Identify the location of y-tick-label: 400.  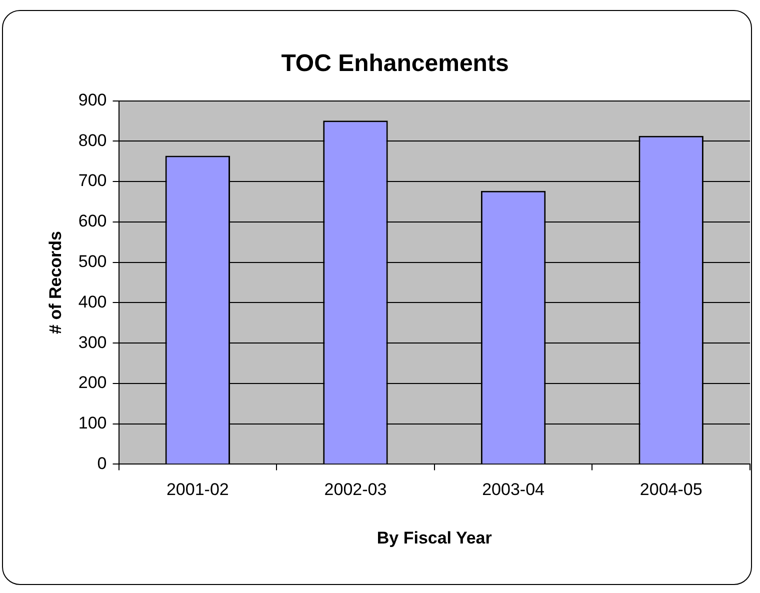
(92, 302).